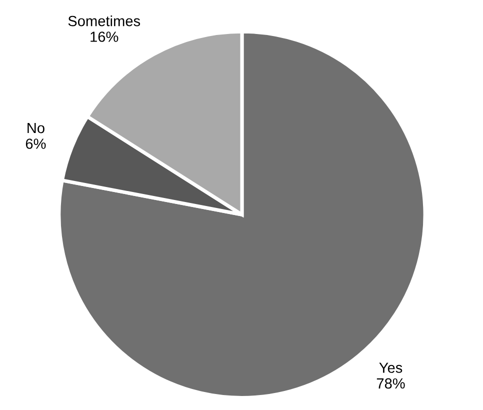  What do you see at coordinates (104, 21) in the screenshot?
I see `slice-label: Sometimes` at bounding box center [104, 21].